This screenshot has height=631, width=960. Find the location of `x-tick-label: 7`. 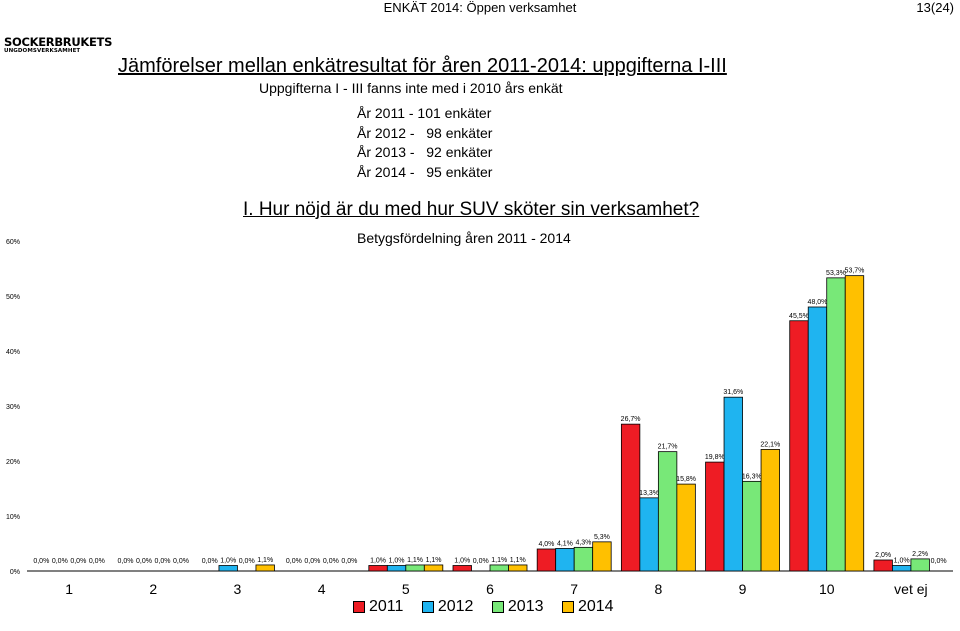

x-tick-label: 7 is located at coordinates (574, 589).